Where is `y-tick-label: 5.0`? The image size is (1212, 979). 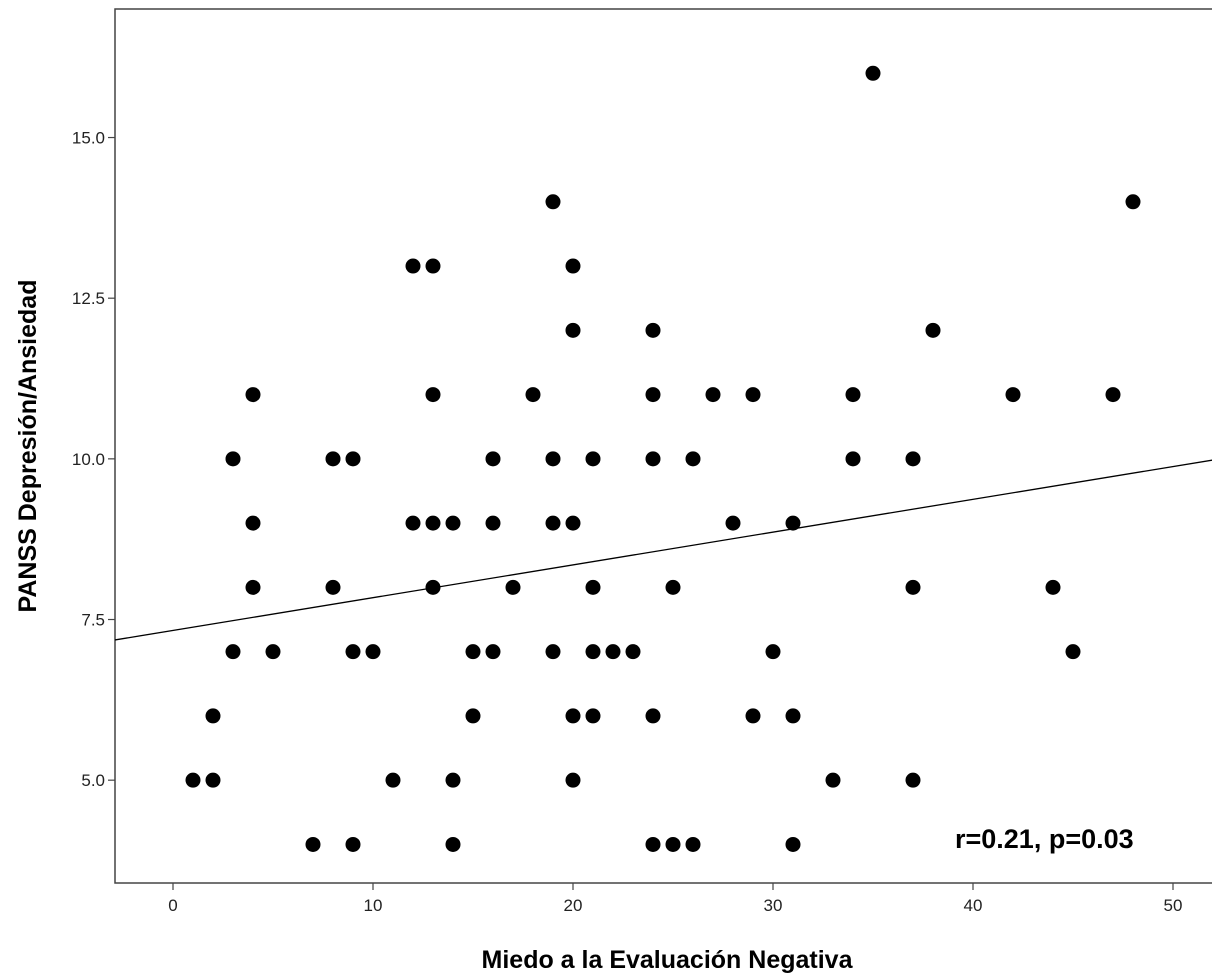
y-tick-label: 5.0 is located at coordinates (93, 780).